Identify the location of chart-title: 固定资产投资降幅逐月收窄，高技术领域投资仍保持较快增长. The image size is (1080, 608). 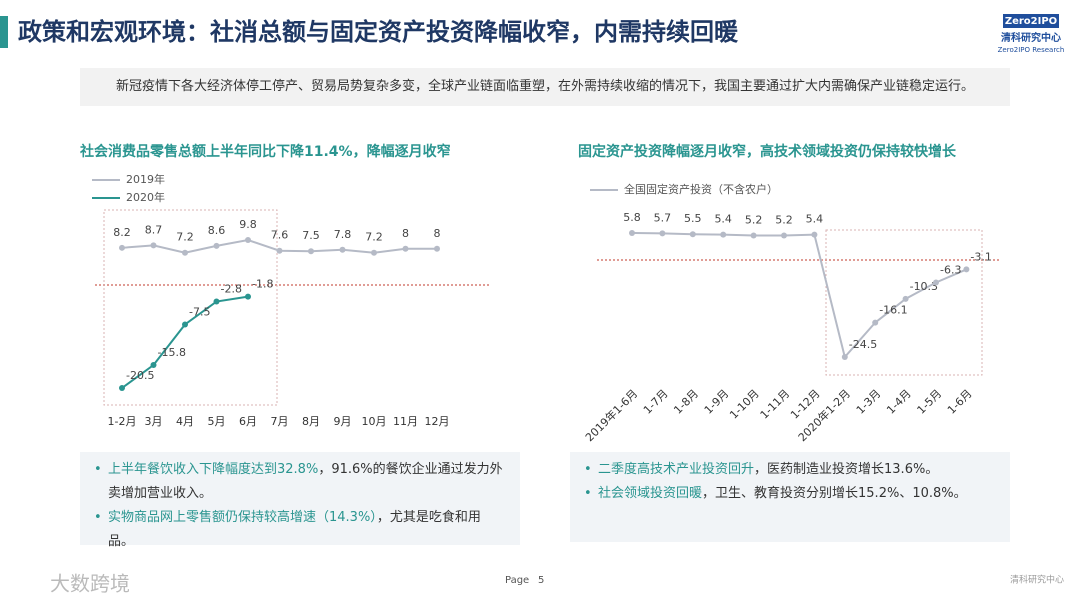
(767, 151).